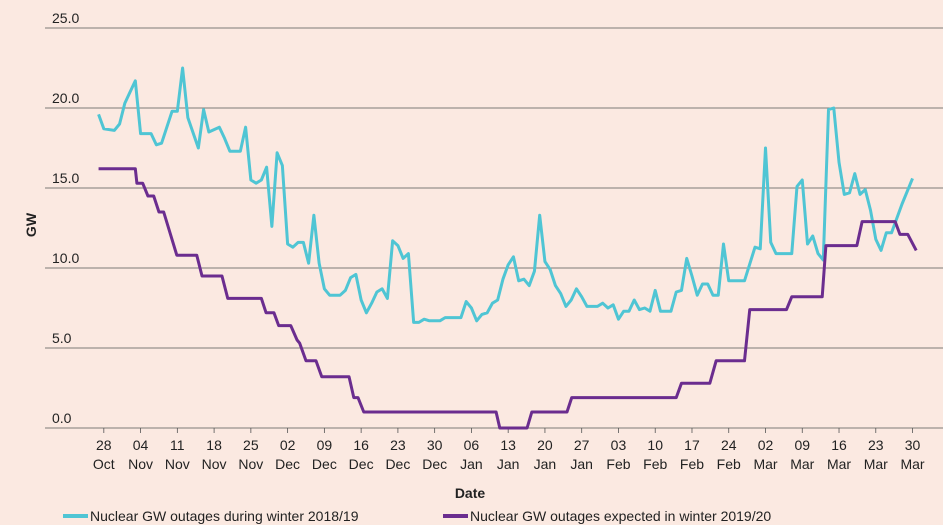 The image size is (943, 525). I want to click on x-tick-label: 30 Mar, so click(912, 454).